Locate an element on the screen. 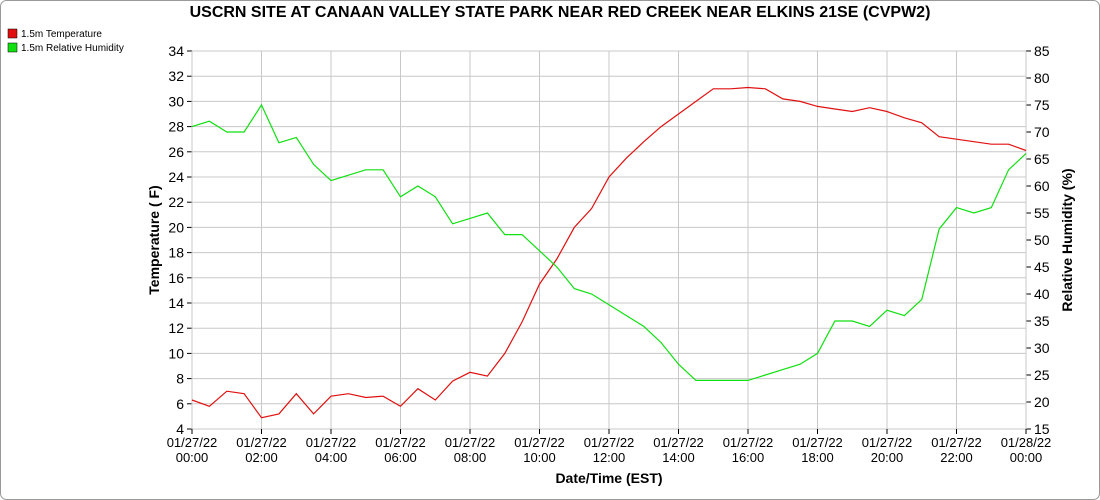 The image size is (1100, 500). x-tick-label: 01/27/22 14:00 is located at coordinates (678, 450).